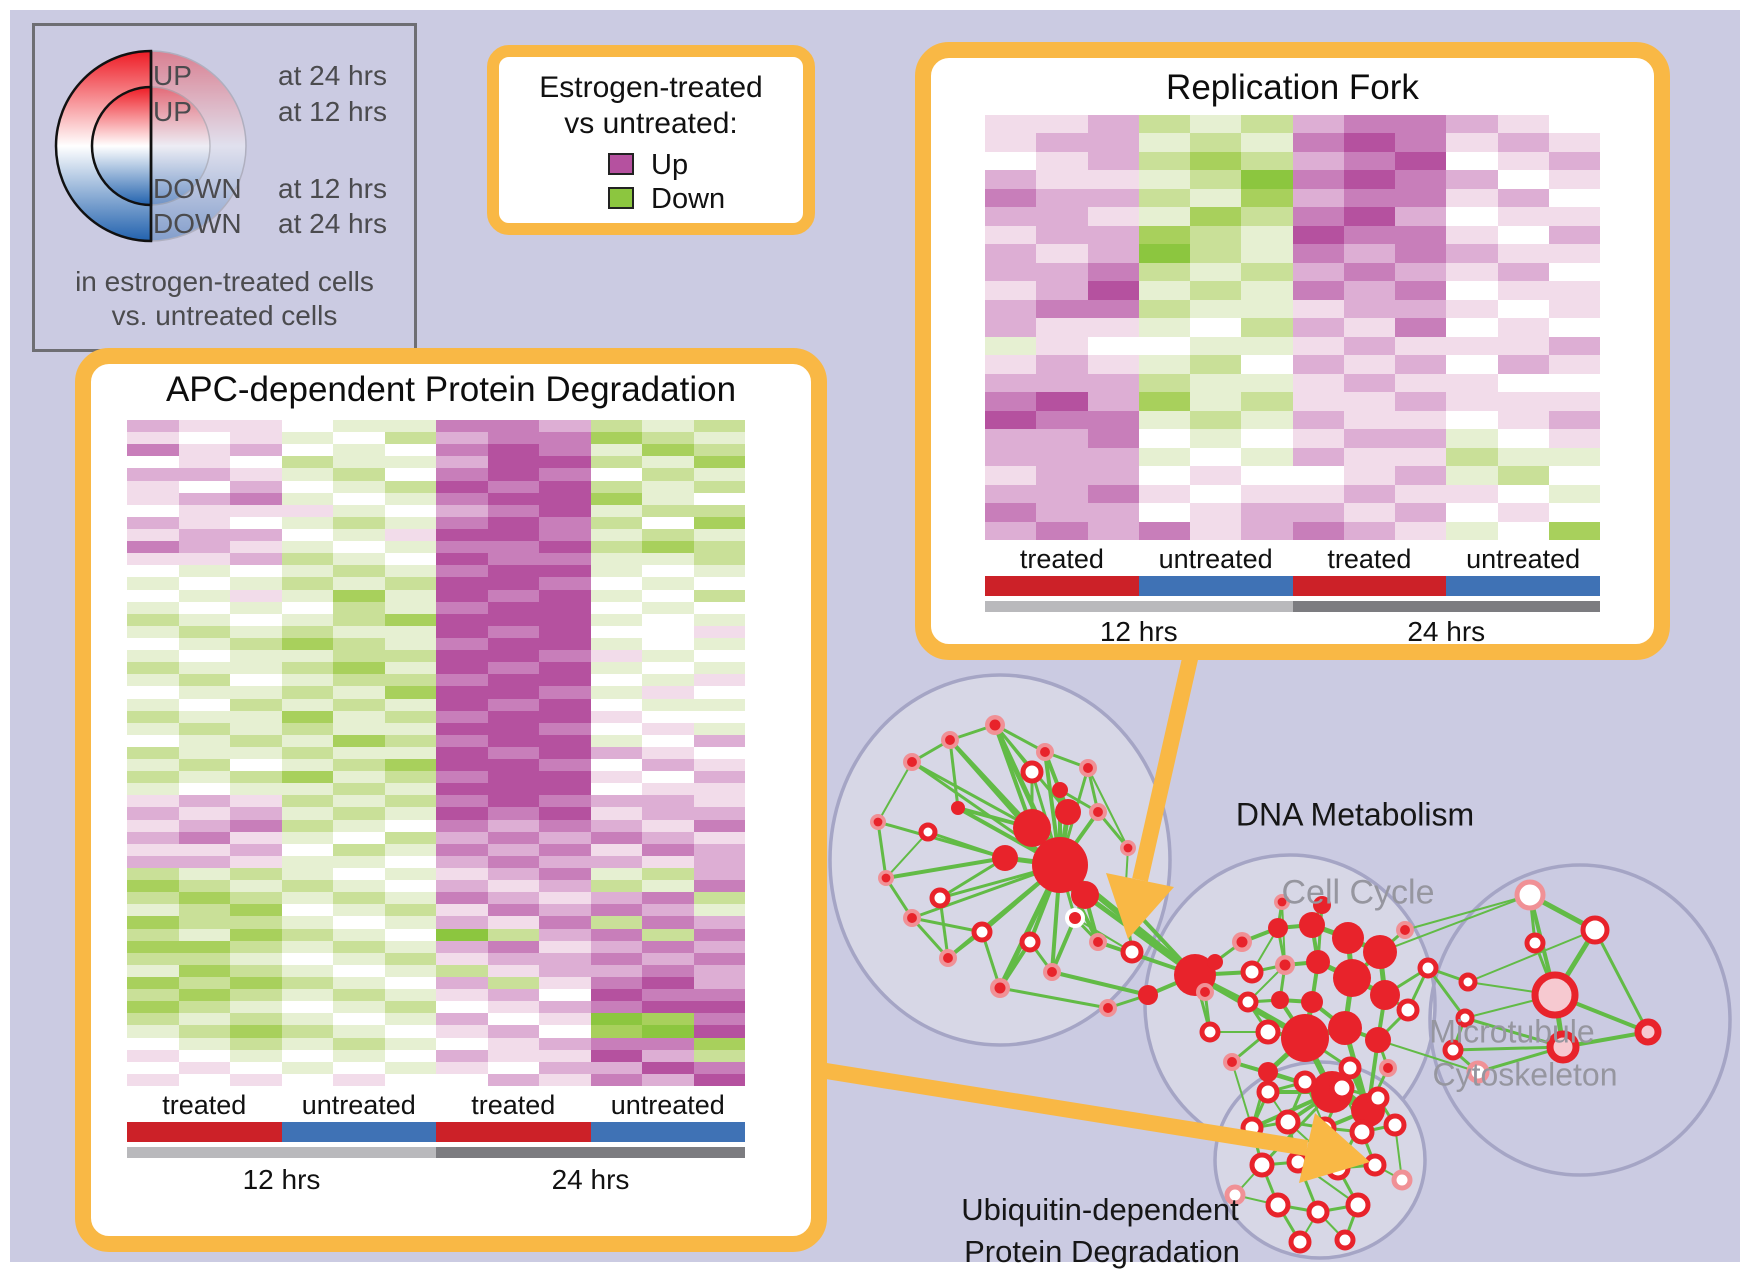  I want to click on legend-up-24-dir: UP, so click(172, 75).